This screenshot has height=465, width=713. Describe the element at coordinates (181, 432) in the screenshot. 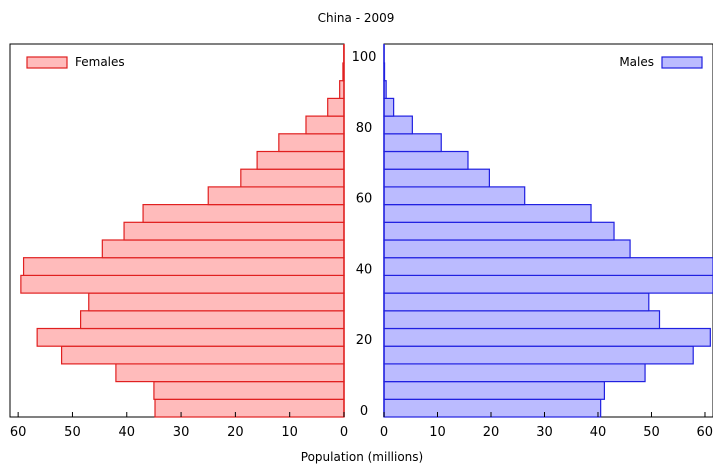

I see `female-x-tick-label-30: 30` at that location.